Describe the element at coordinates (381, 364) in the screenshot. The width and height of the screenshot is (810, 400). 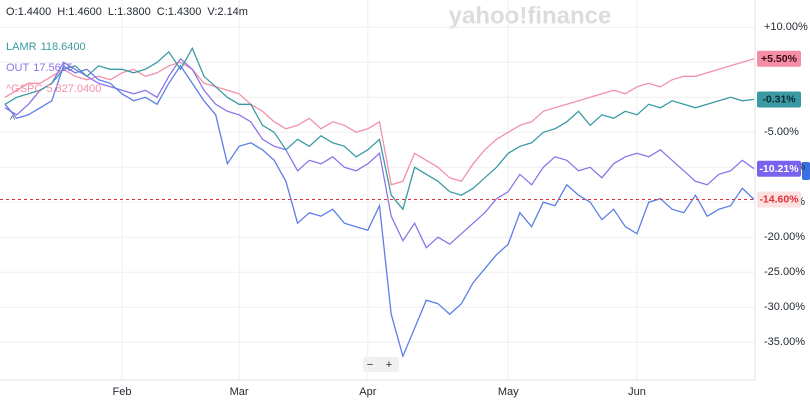
I see `zoom-controls` at that location.